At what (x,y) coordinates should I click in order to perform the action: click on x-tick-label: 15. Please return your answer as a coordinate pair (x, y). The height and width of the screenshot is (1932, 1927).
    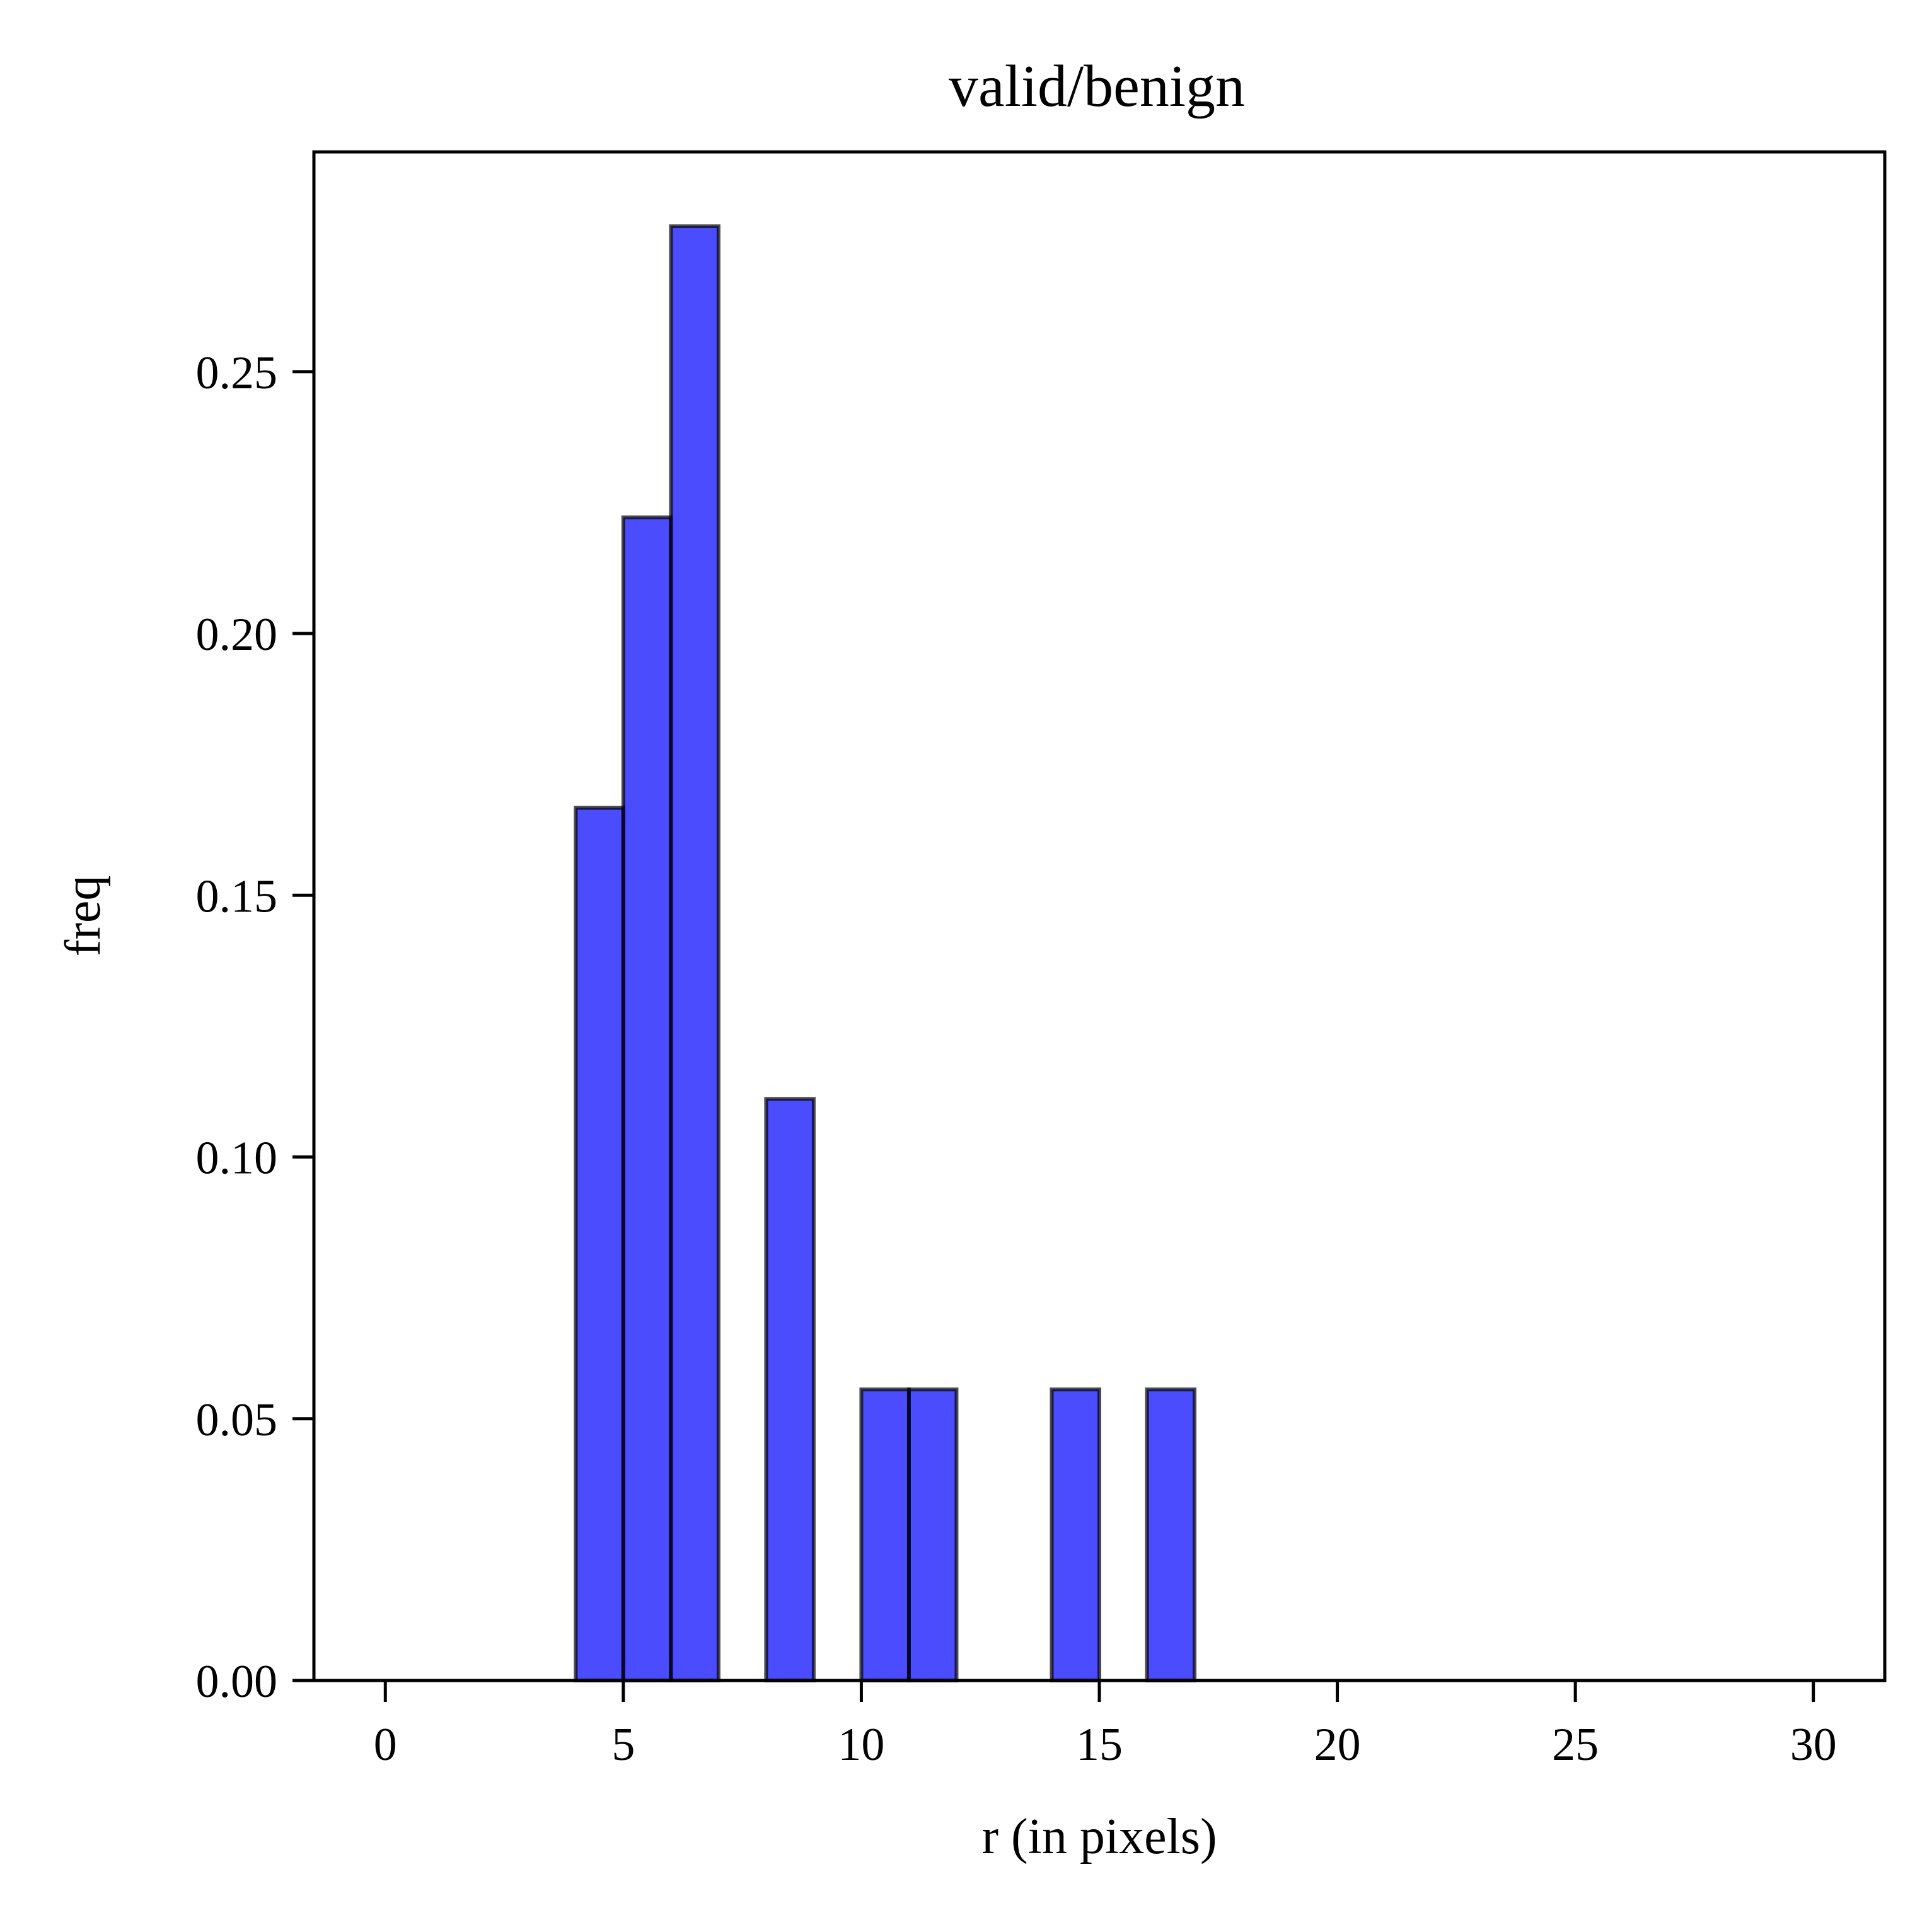
    Looking at the image, I should click on (1100, 1745).